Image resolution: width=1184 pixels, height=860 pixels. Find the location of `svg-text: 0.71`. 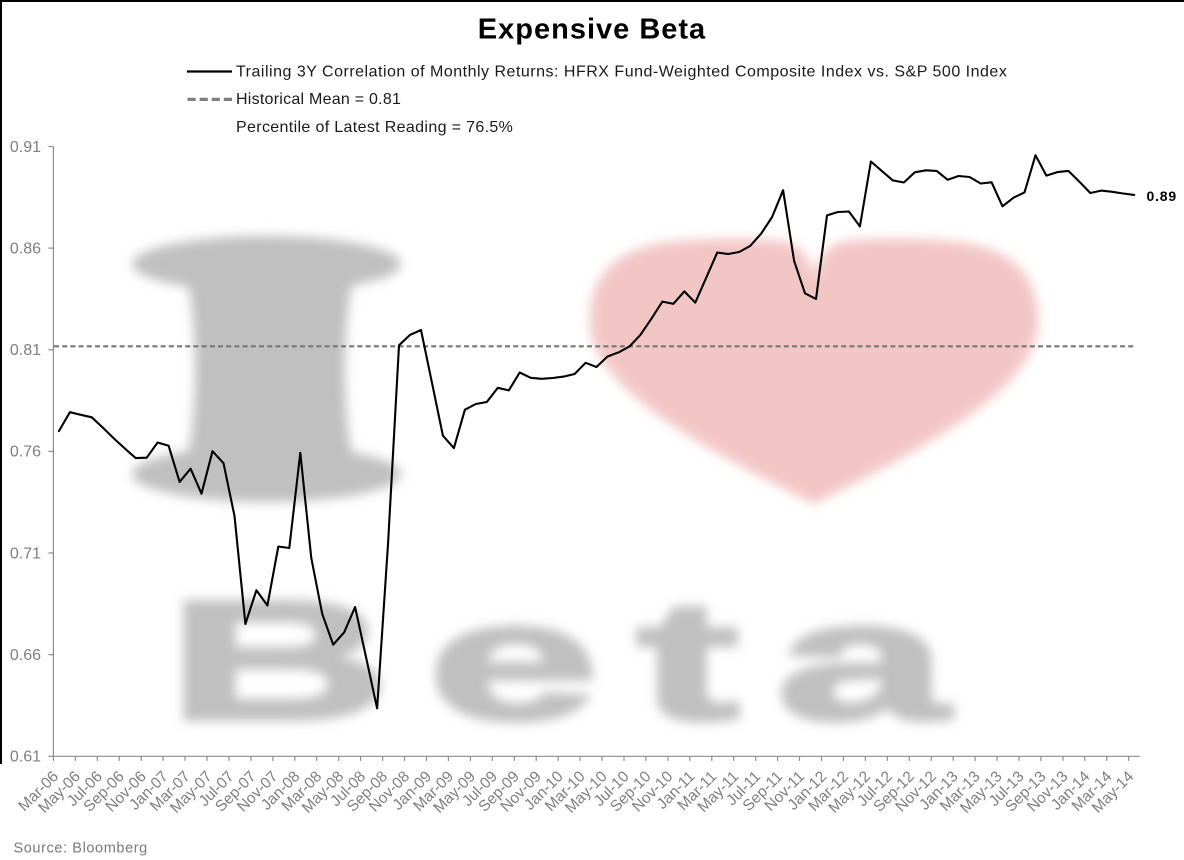

svg-text: 0.71 is located at coordinates (25, 553).